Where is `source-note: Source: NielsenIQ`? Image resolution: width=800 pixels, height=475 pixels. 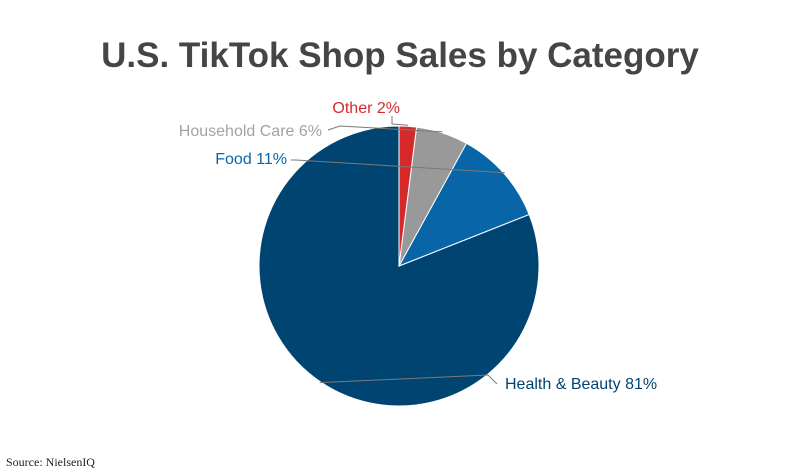 source-note: Source: NielsenIQ is located at coordinates (50, 462).